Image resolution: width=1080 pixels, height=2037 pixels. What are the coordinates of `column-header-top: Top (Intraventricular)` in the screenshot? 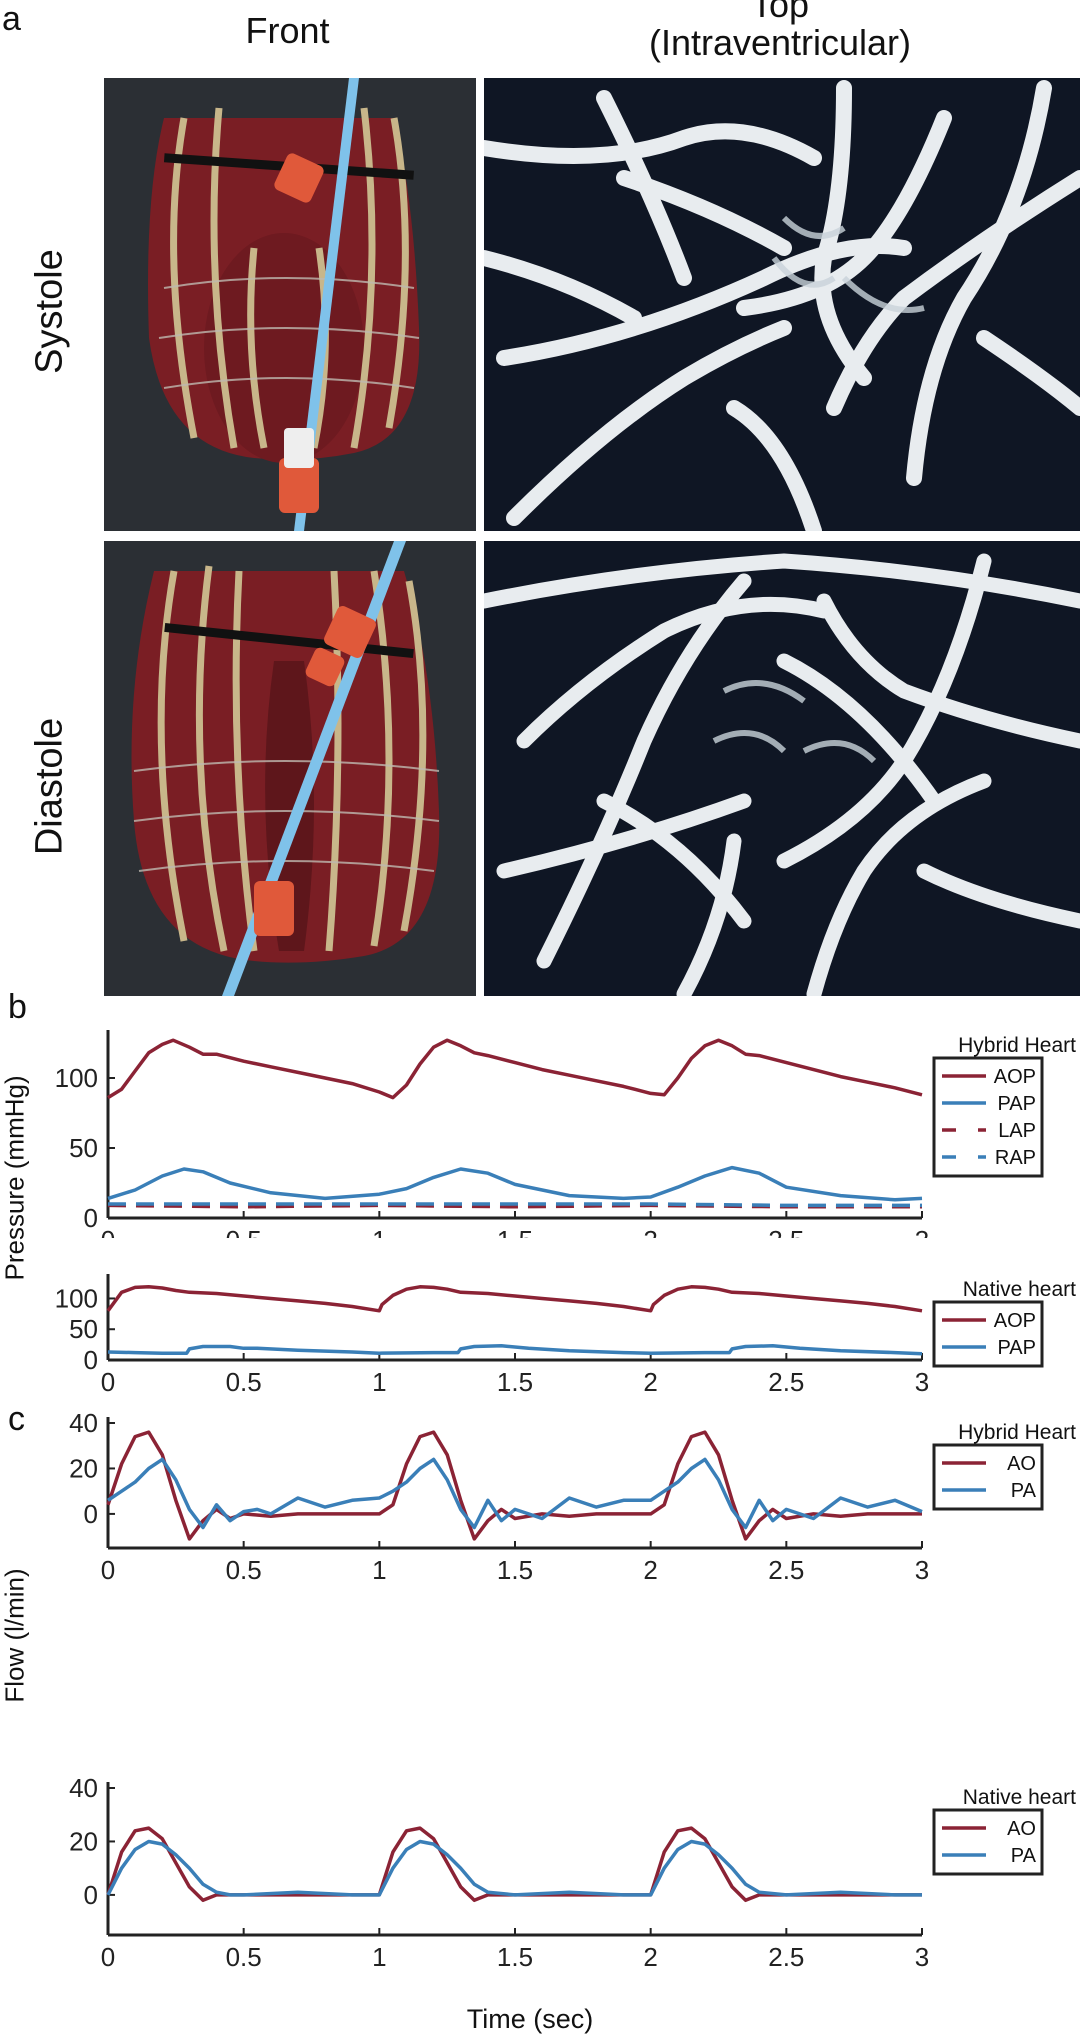 It's located at (780, 31).